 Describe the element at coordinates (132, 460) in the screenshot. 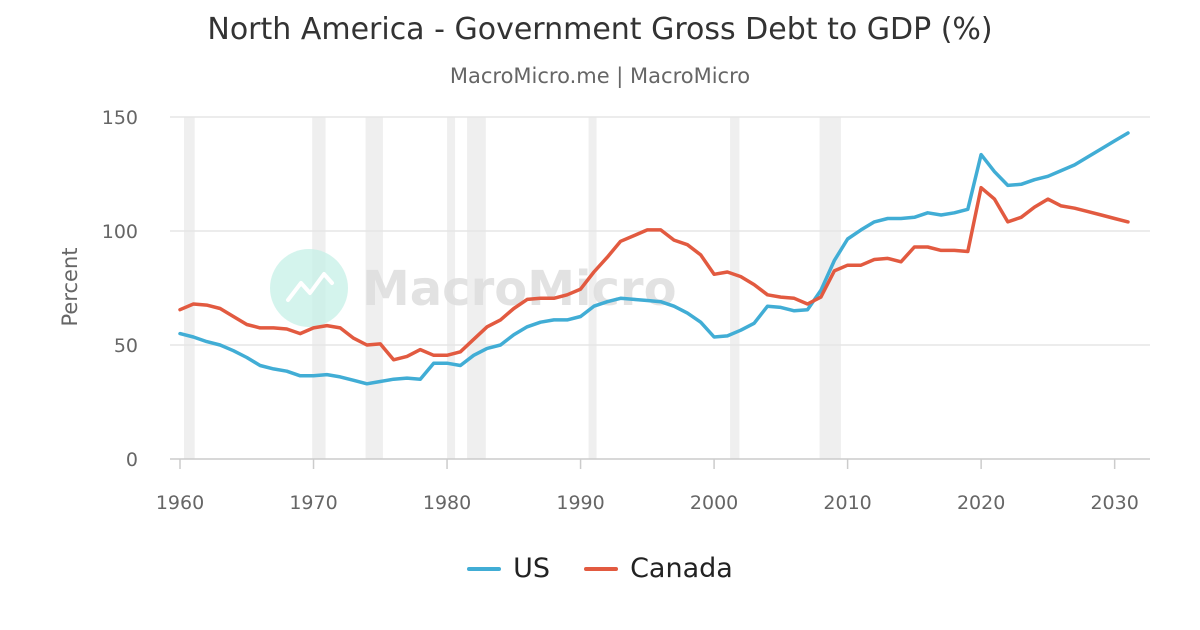

I see `y-tick-label: 0` at that location.